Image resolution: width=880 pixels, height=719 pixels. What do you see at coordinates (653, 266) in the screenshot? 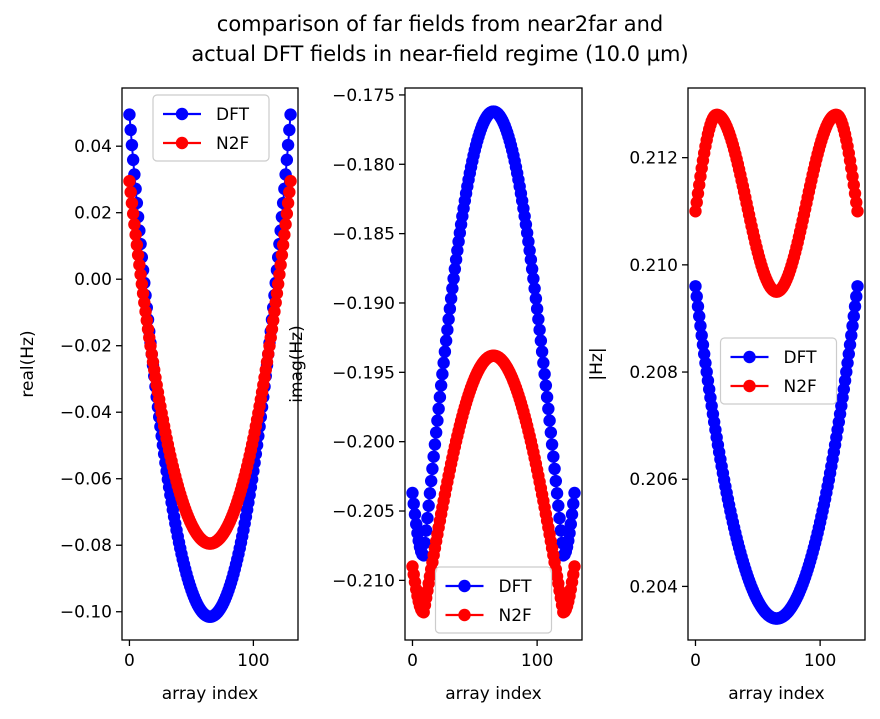
I see `y-tick-label: 0.210` at bounding box center [653, 266].